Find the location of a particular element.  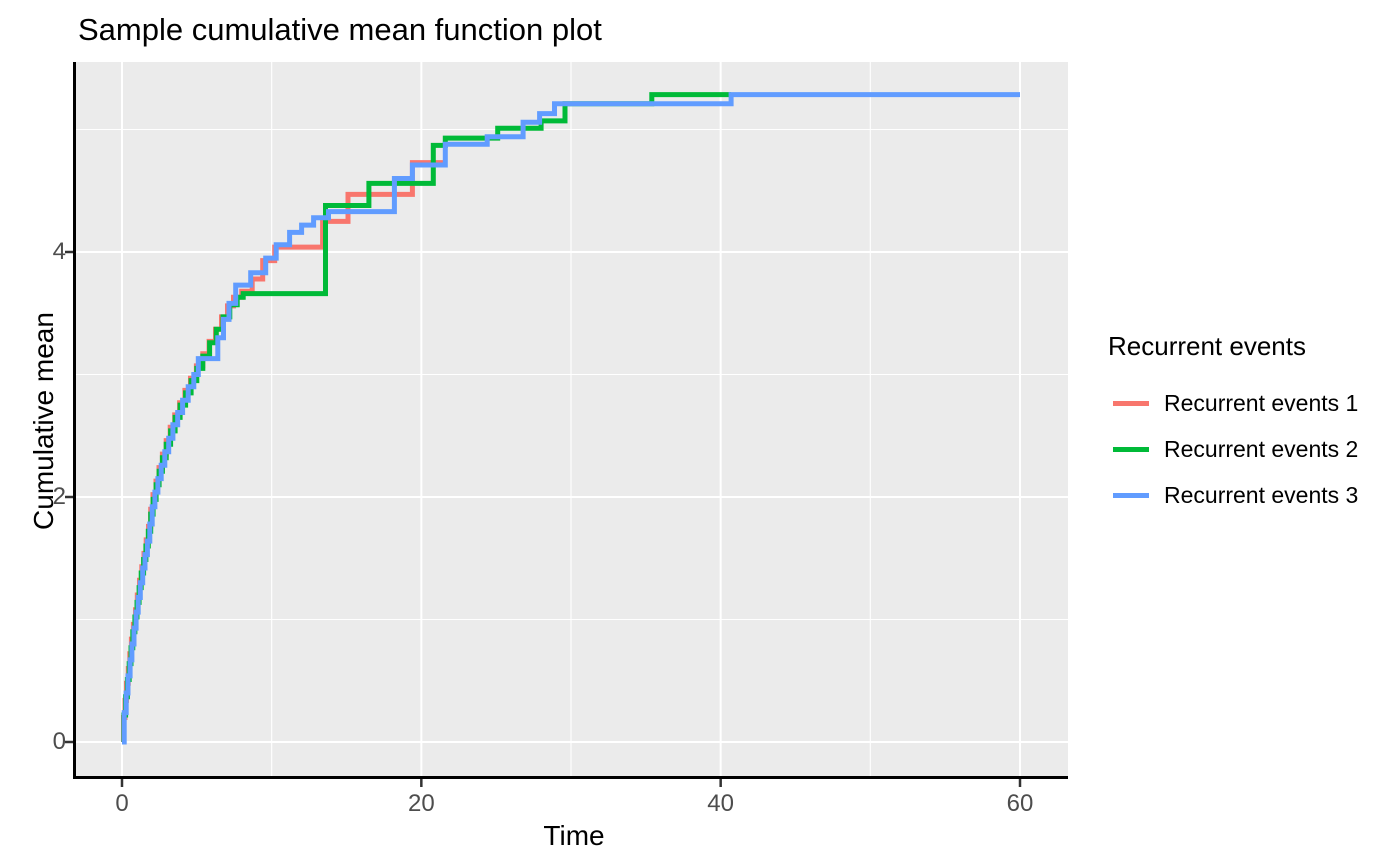

x-tick-label: 40 is located at coordinates (720, 803).